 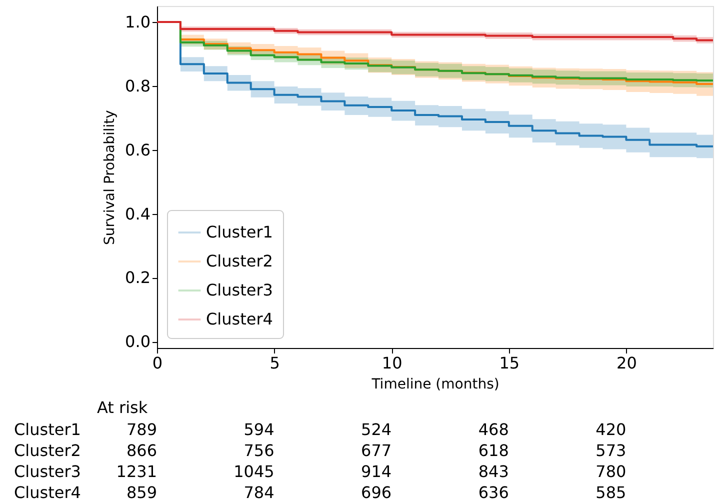 I want to click on y-tick-label: 1.0, so click(x=137, y=22).